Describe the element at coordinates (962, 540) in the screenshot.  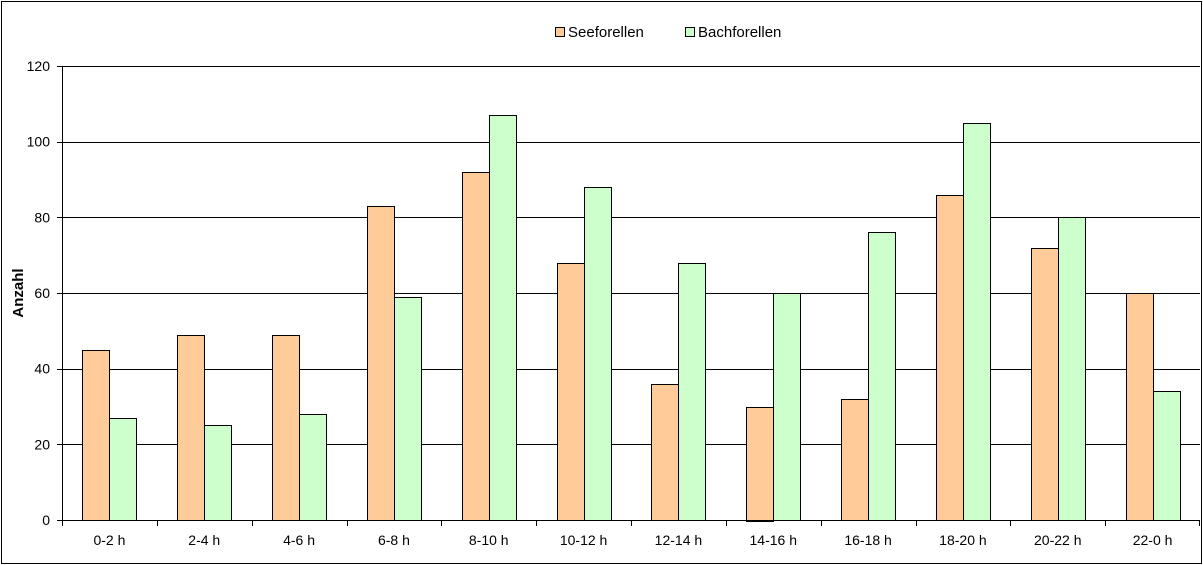
I see `x-tick-label: 18-20 h` at that location.